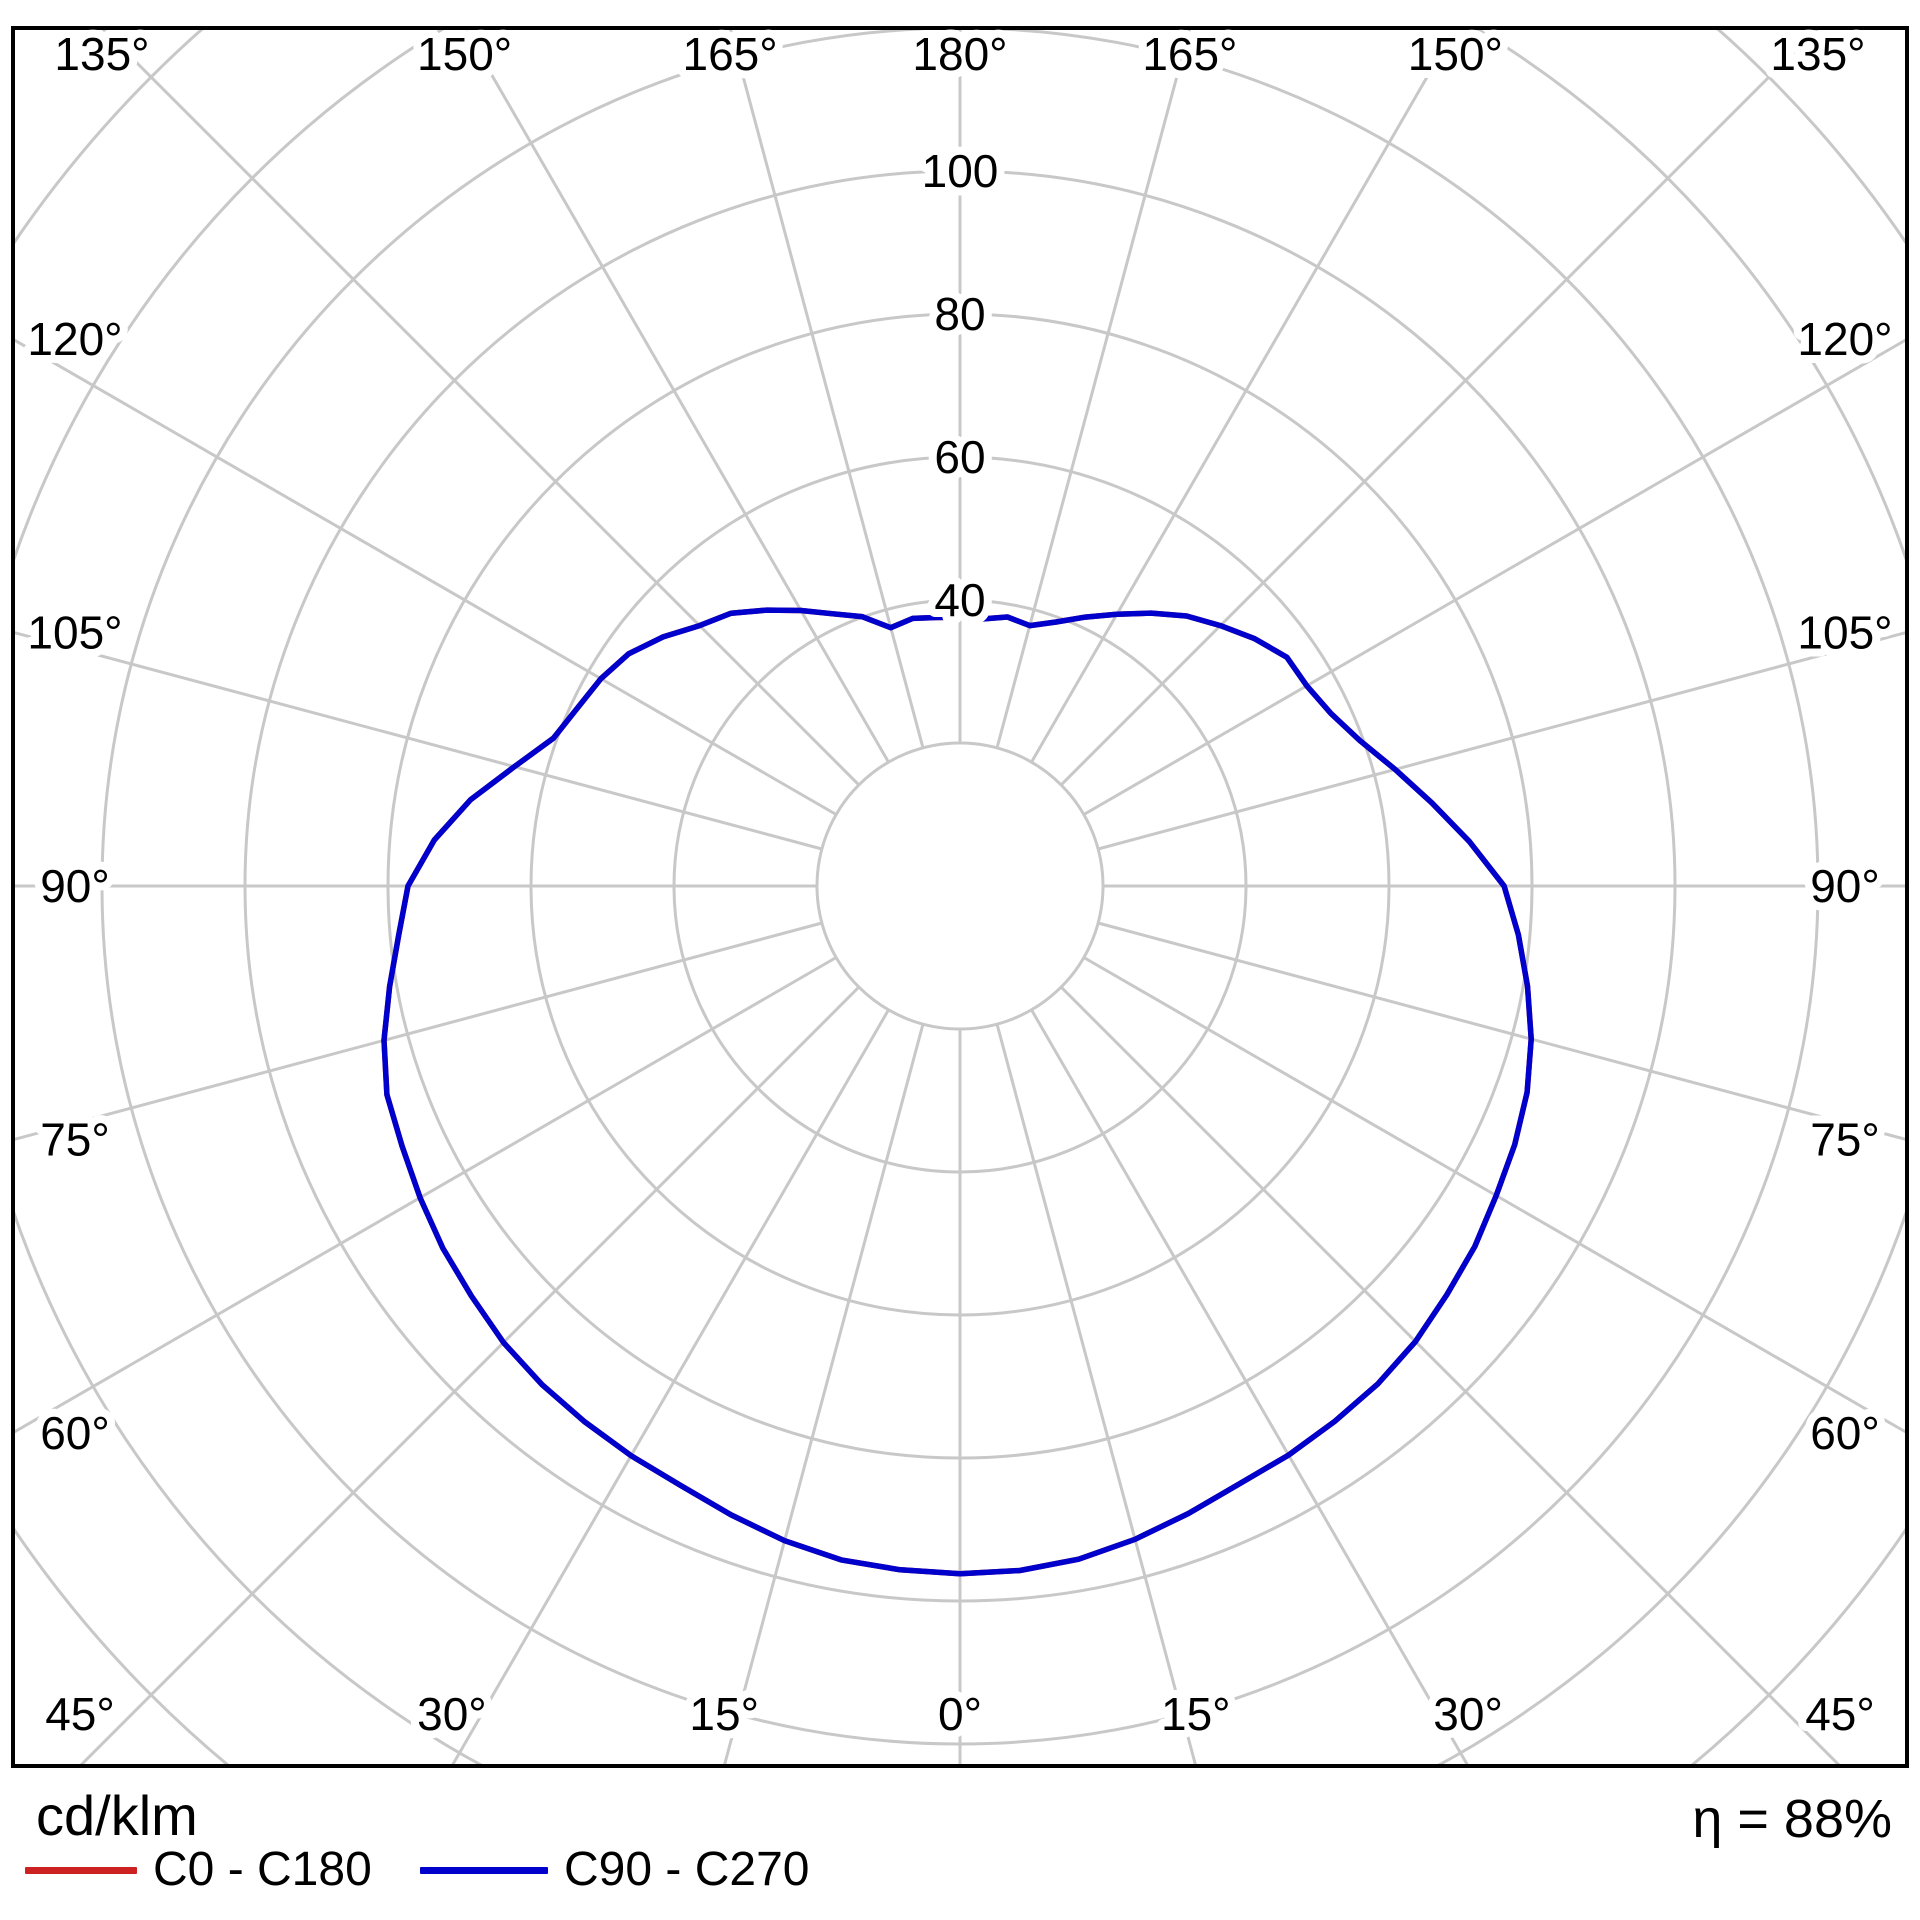 This screenshot has width=1920, height=1920. Describe the element at coordinates (1196, 1714) in the screenshot. I see `angle-label-15-r: 15°` at that location.